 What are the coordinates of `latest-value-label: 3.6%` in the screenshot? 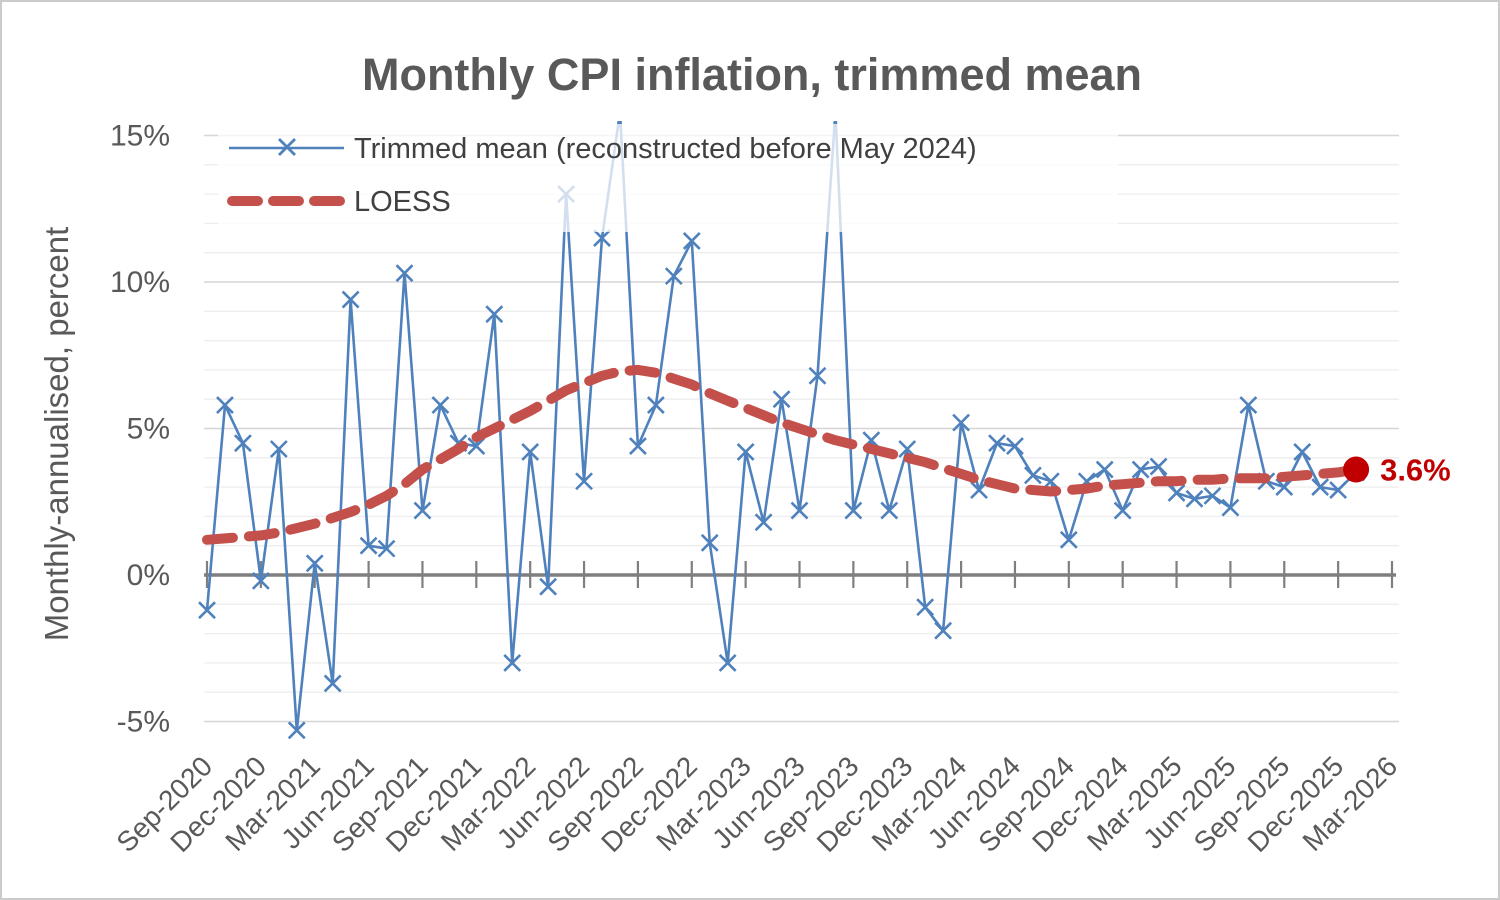 It's located at (1415, 470).